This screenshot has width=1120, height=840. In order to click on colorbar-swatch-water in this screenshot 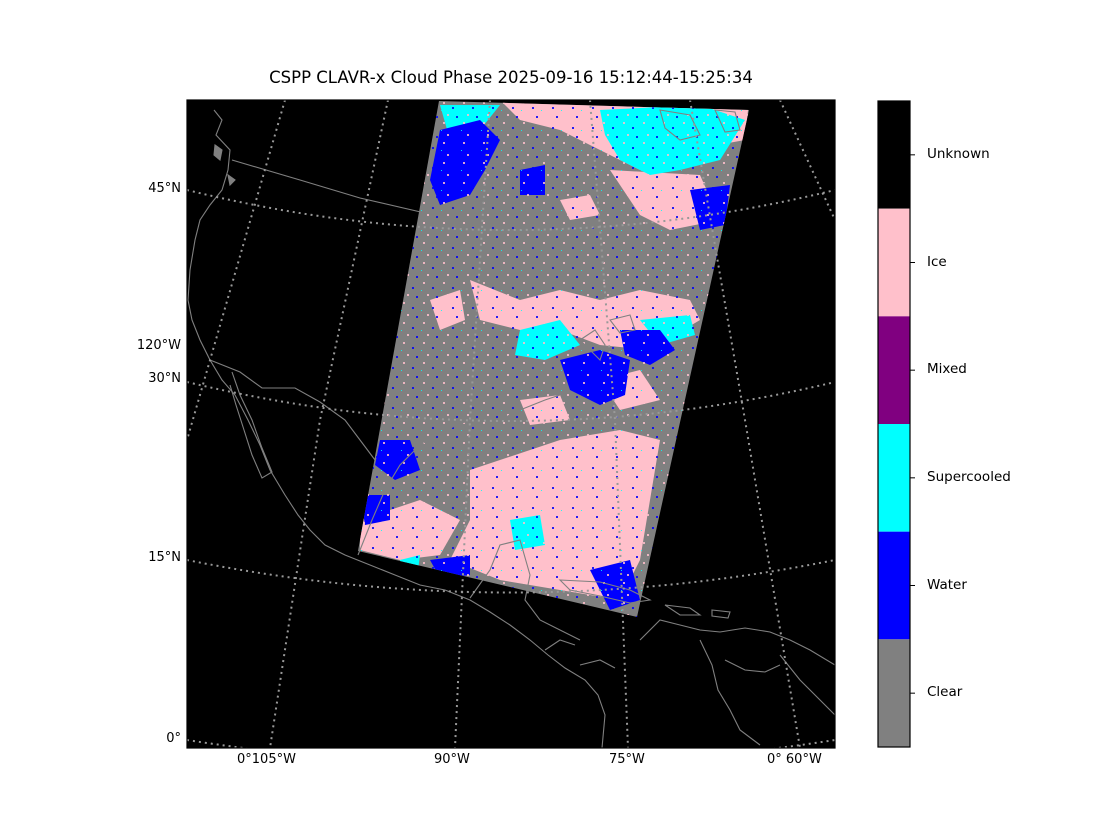, I will do `click(894, 585)`.